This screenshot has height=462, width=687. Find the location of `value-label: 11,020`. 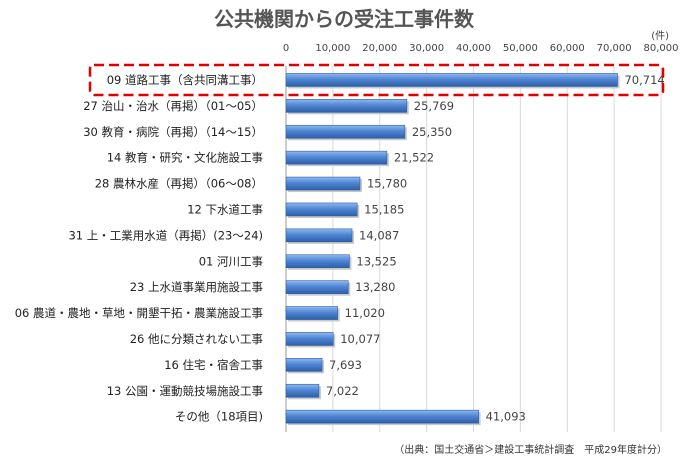

value-label: 11,020 is located at coordinates (365, 313).